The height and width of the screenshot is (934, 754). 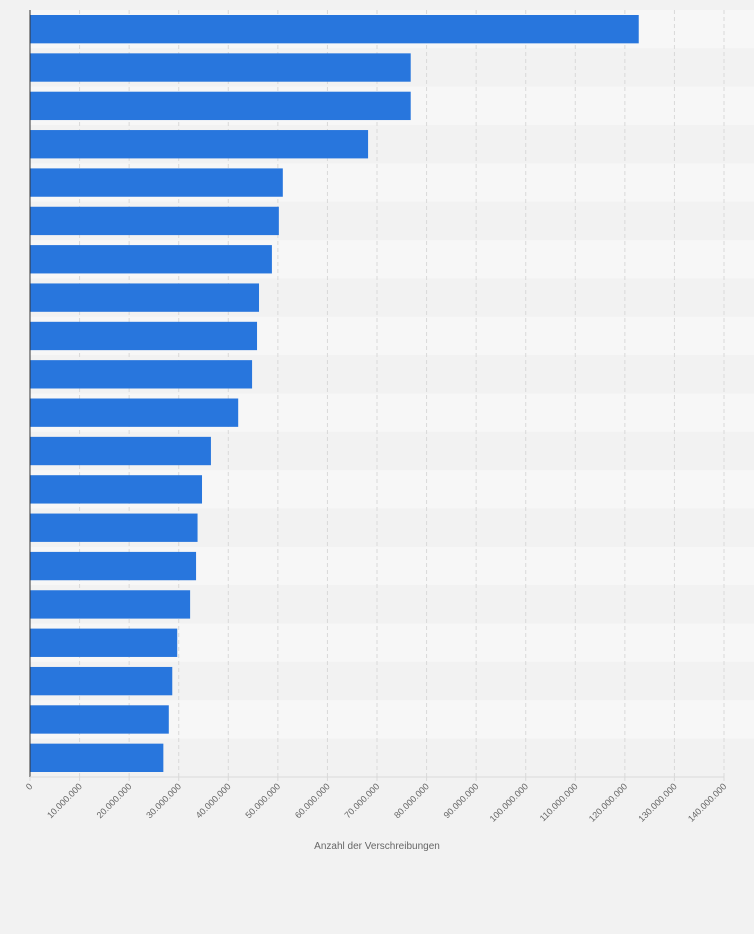 What do you see at coordinates (377, 846) in the screenshot?
I see `x-axis-label: Anzahl der Verschreibungen` at bounding box center [377, 846].